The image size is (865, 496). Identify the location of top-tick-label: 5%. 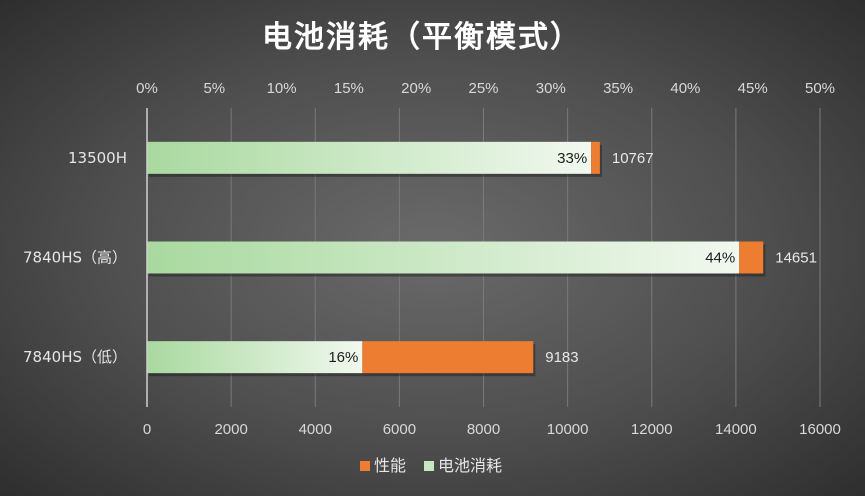
(214, 88).